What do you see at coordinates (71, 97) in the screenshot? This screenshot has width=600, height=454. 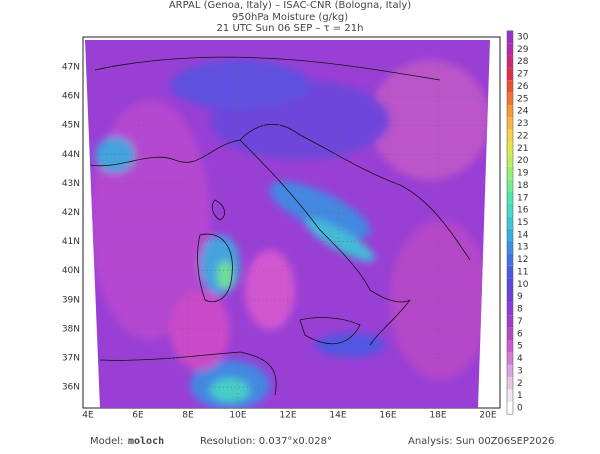 I see `lat-label: 46N` at bounding box center [71, 97].